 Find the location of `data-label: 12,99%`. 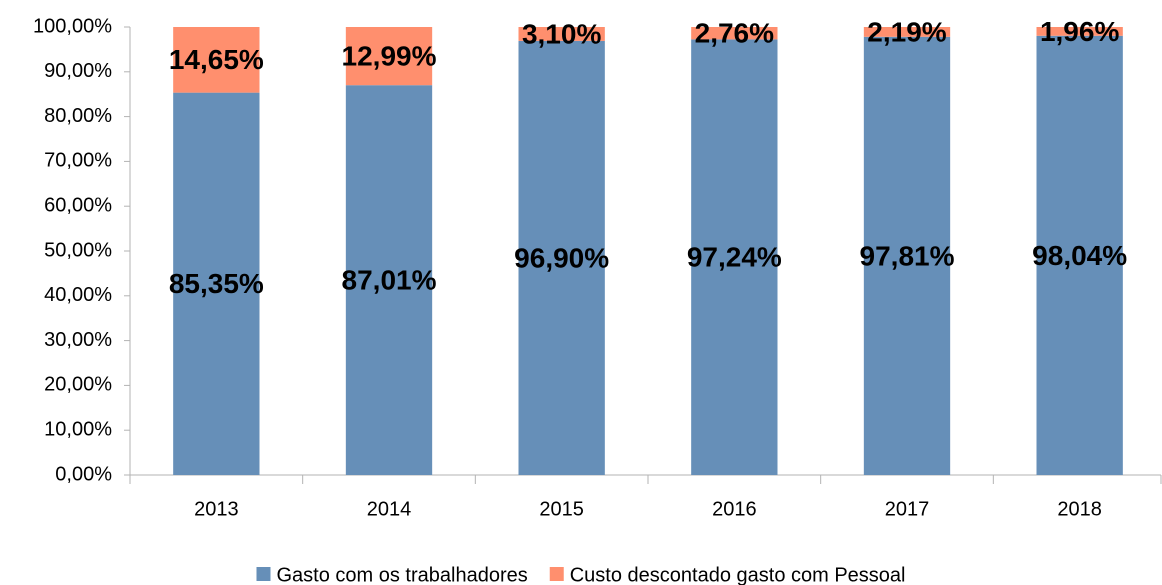

data-label: 12,99% is located at coordinates (389, 55).